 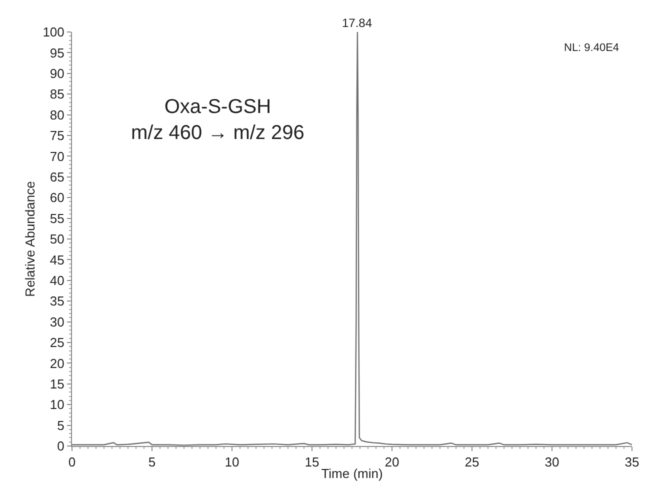 I want to click on annotation: Oxa-S-GSH m/z 460 → m/z 296, so click(x=217, y=120).